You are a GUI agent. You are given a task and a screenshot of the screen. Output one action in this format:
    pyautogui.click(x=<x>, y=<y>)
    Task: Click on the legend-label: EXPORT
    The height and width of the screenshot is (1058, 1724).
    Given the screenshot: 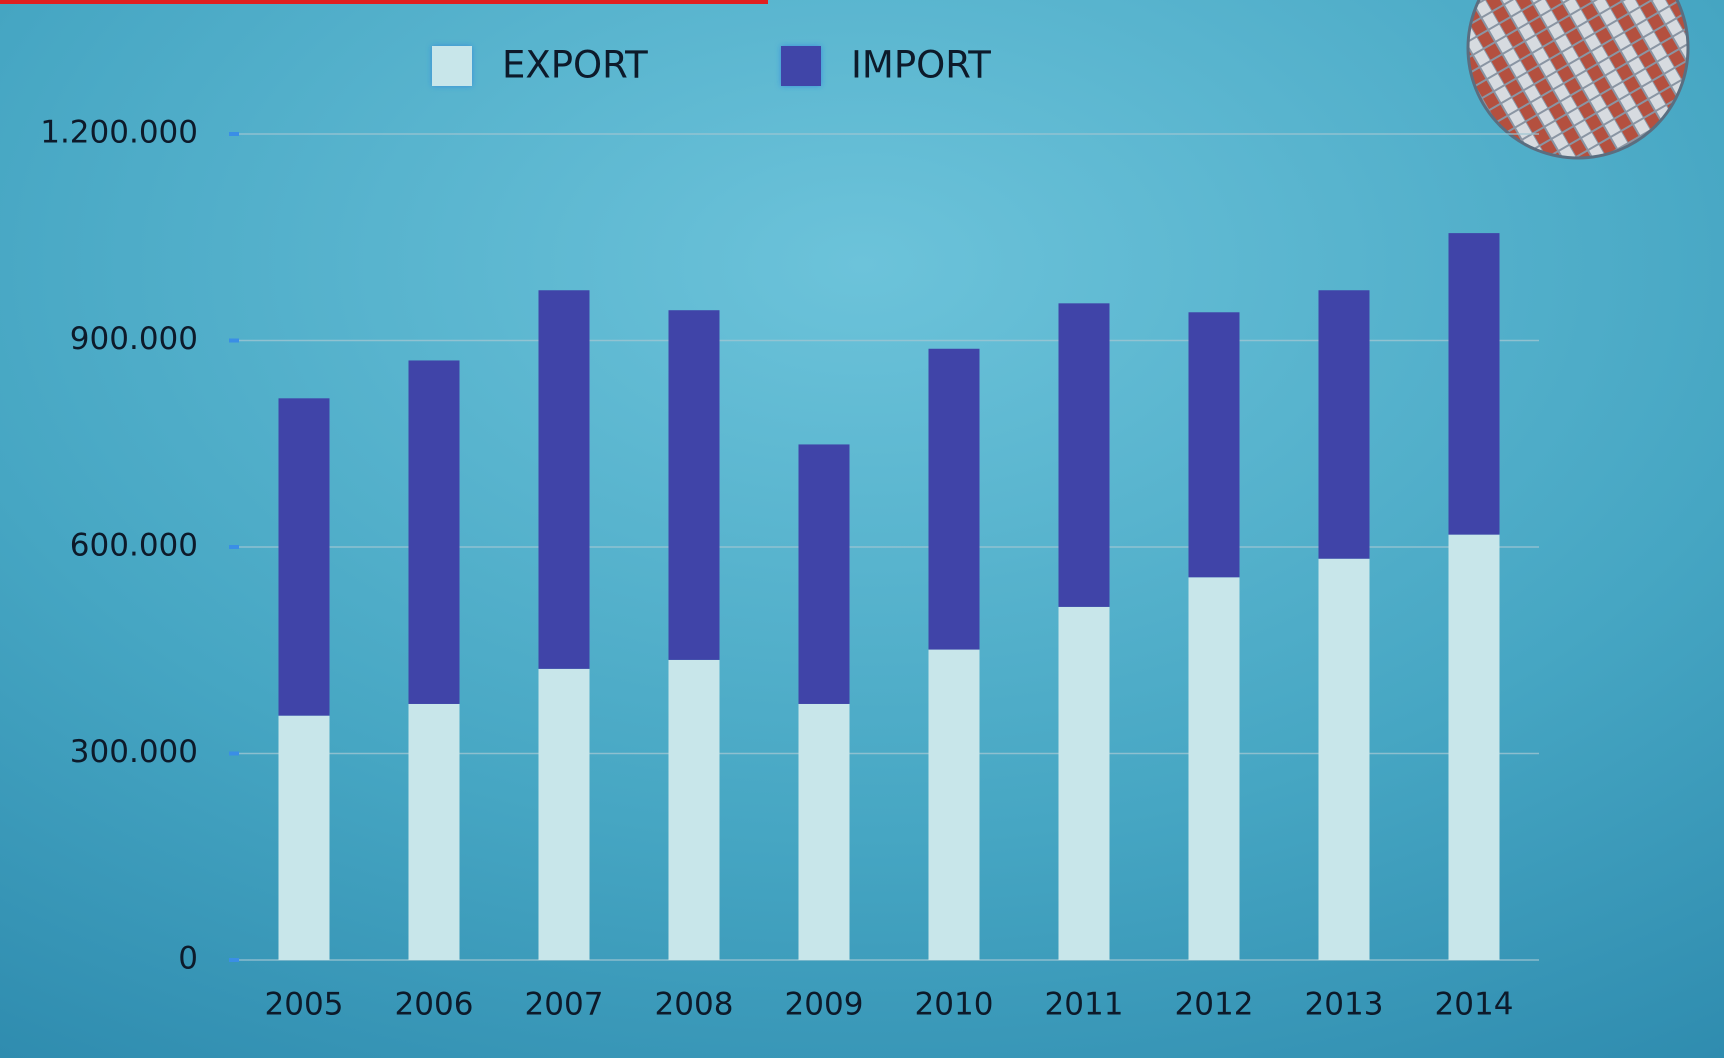 What is the action you would take?
    pyautogui.click(x=575, y=65)
    